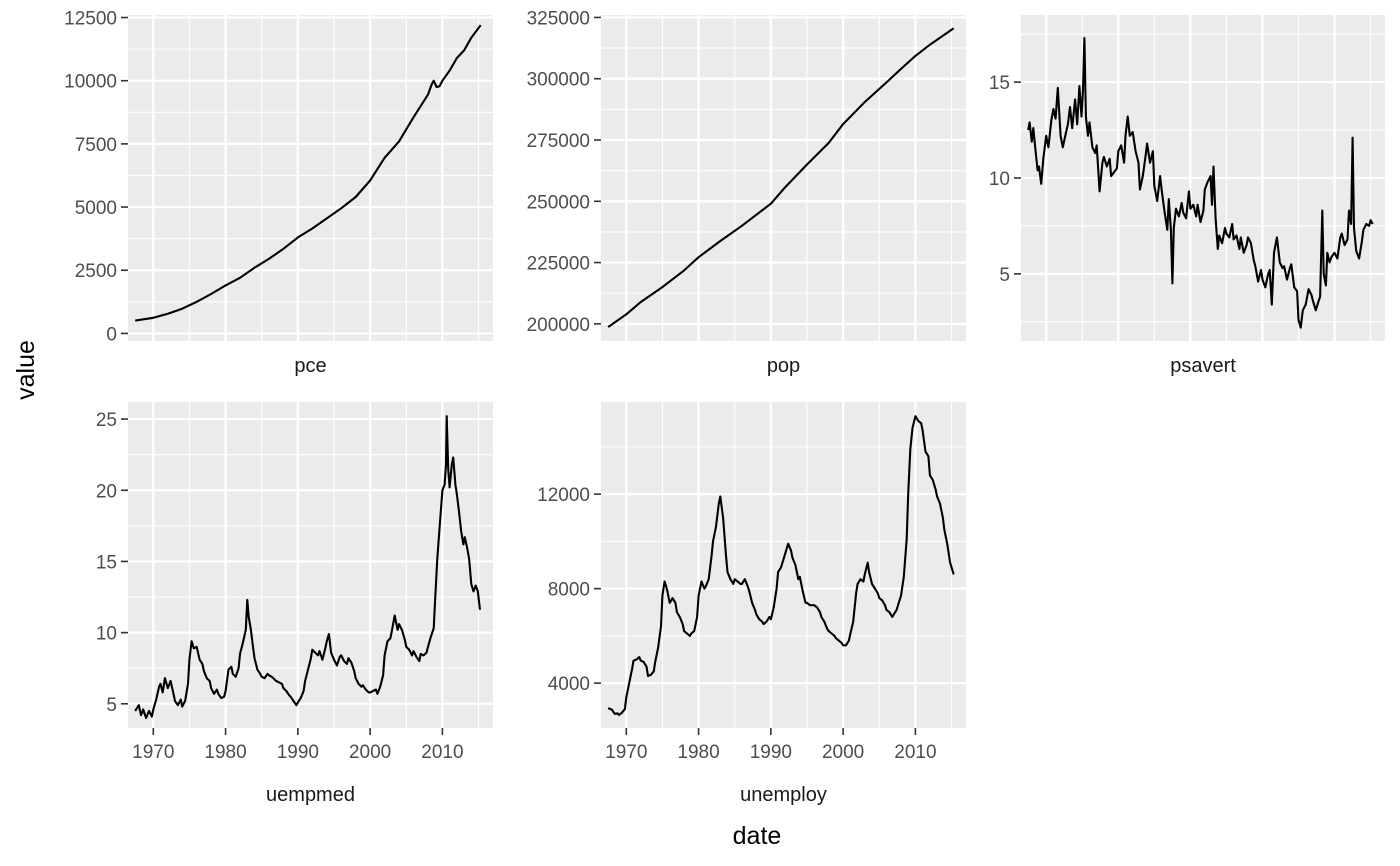 The width and height of the screenshot is (1400, 866). Describe the element at coordinates (1203, 366) in the screenshot. I see `facet-label-psavert: psavert` at that location.